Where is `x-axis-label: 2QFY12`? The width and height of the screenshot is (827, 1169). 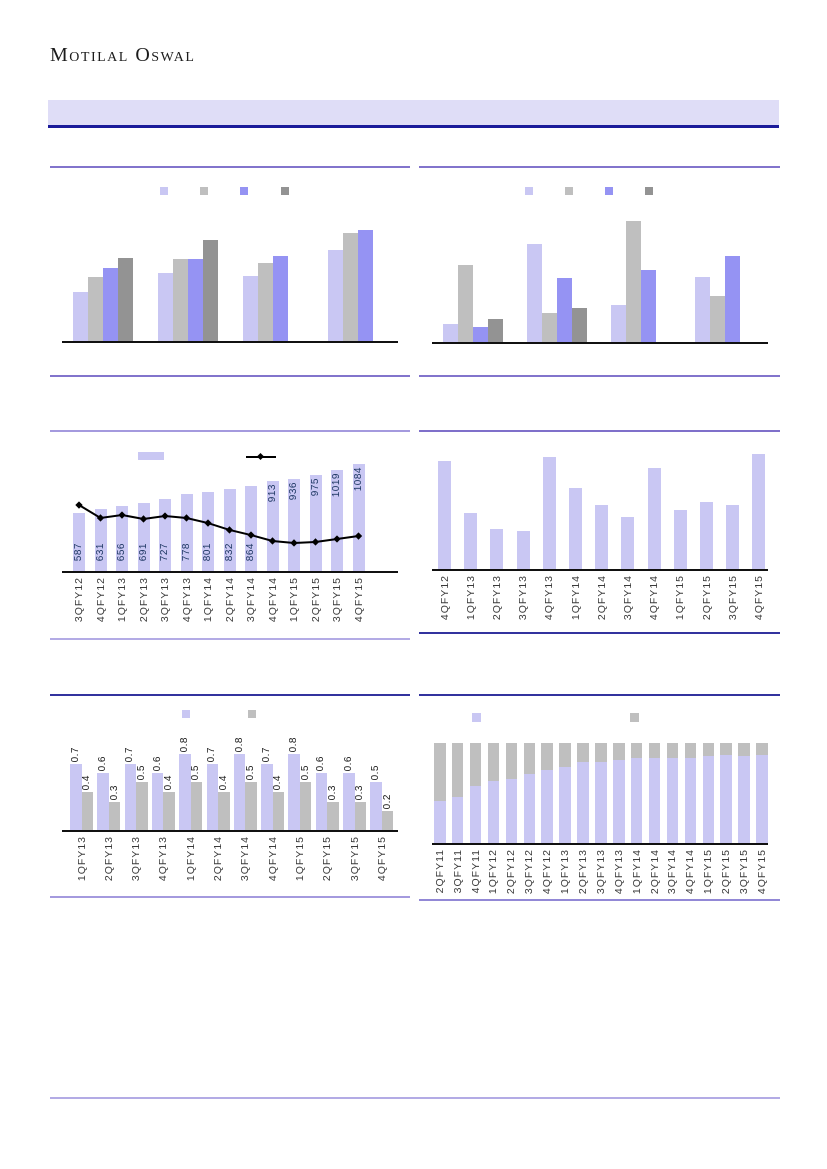
x-axis-label: 2QFY12 is located at coordinates (511, 872).